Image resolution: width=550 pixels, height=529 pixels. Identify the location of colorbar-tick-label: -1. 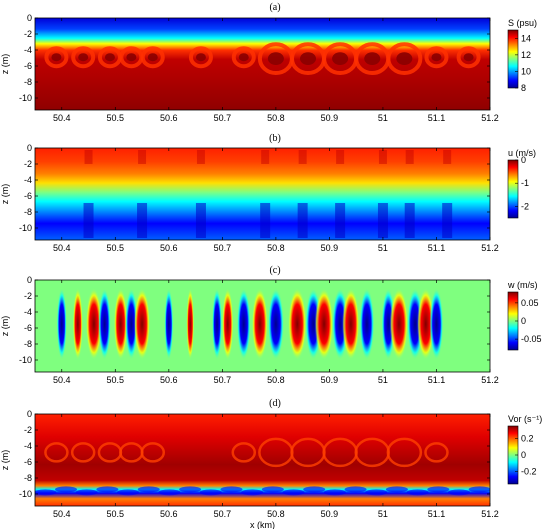
(525, 183).